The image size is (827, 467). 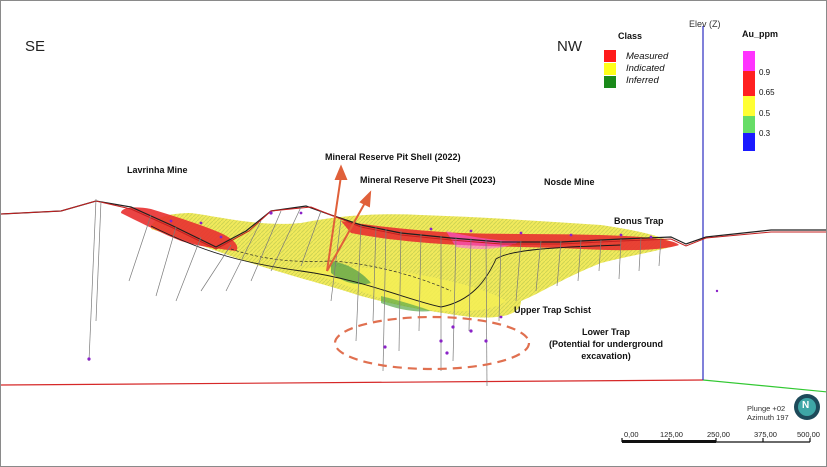 I want to click on label-pit-shell-2023: Mineral Reserve Pit Shell (2023), so click(x=428, y=180).